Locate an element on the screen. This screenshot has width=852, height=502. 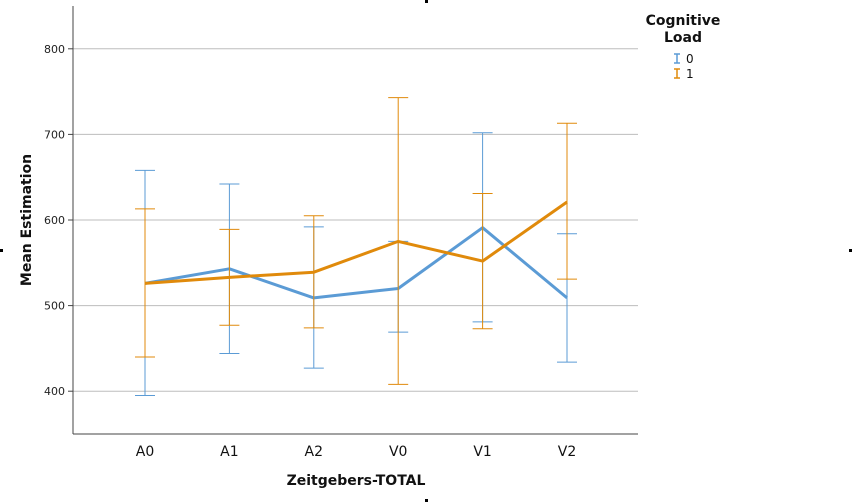
y-tick-label: 600 is located at coordinates (54, 220).